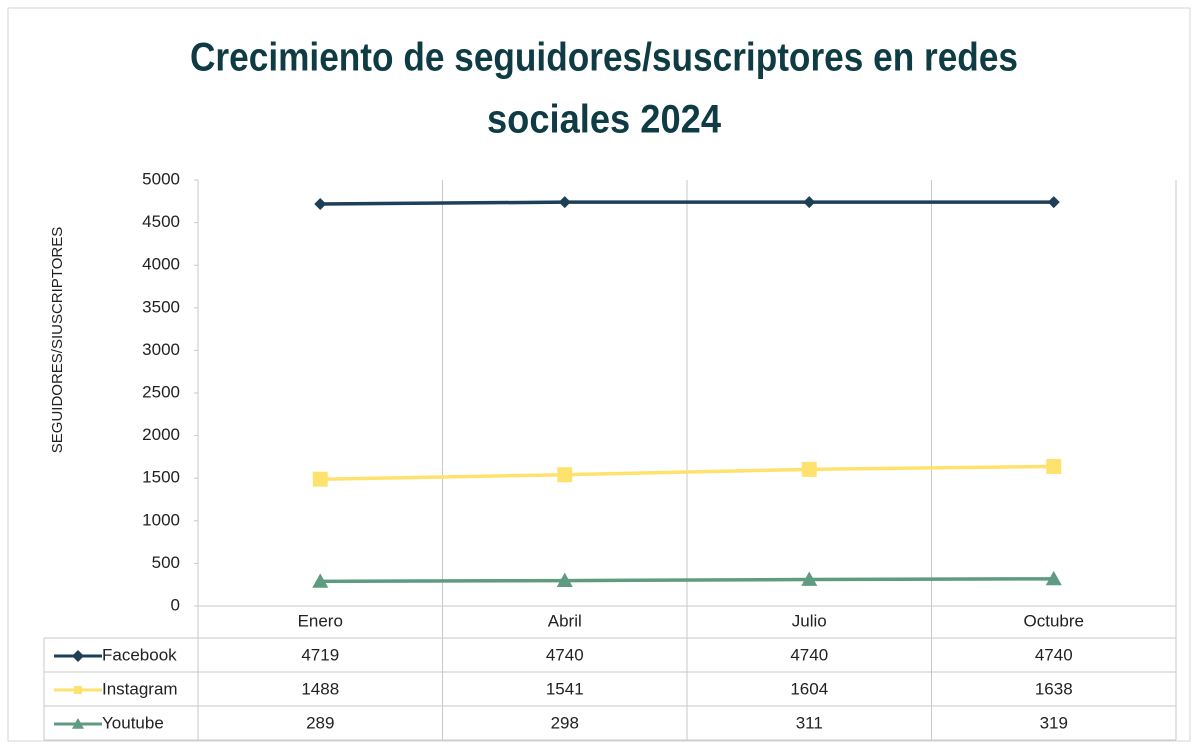 This screenshot has width=1198, height=749. I want to click on table-value: 1488, so click(320, 688).